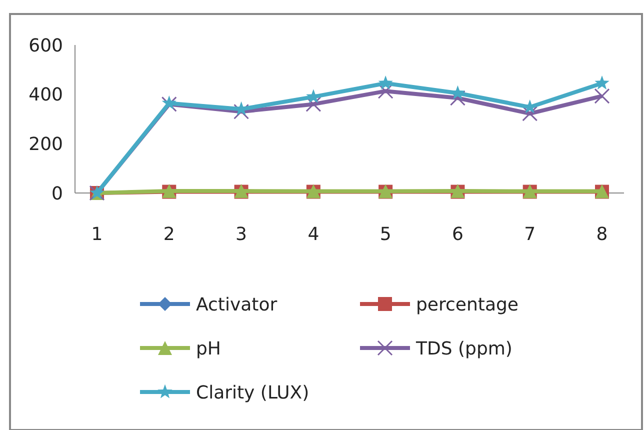  Describe the element at coordinates (467, 305) in the screenshot. I see `legend-label: percentage` at that location.